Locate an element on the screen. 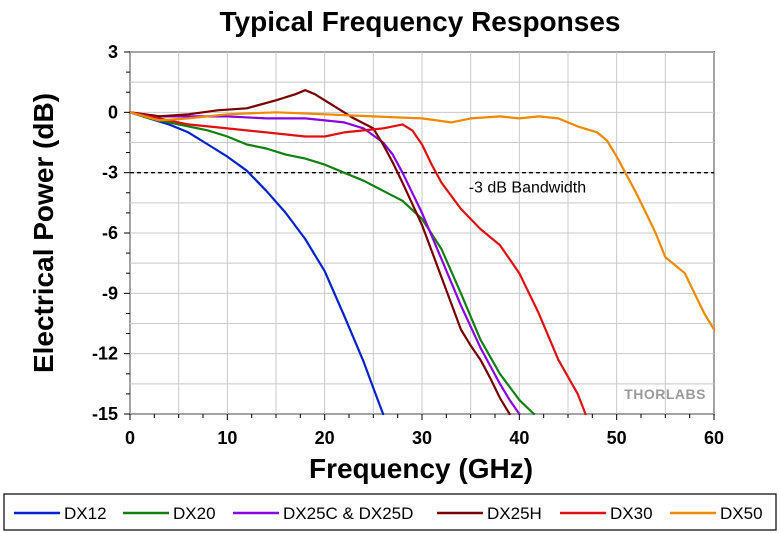 The image size is (780, 533). x-tick-label: 10 is located at coordinates (227, 438).